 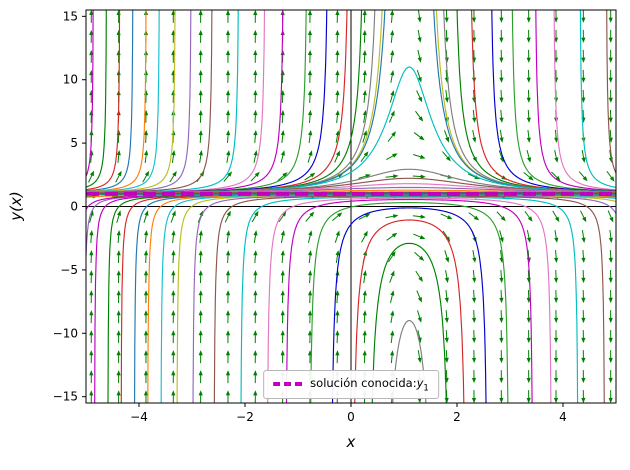 I want to click on y-tick-label: −5, so click(x=69, y=270).